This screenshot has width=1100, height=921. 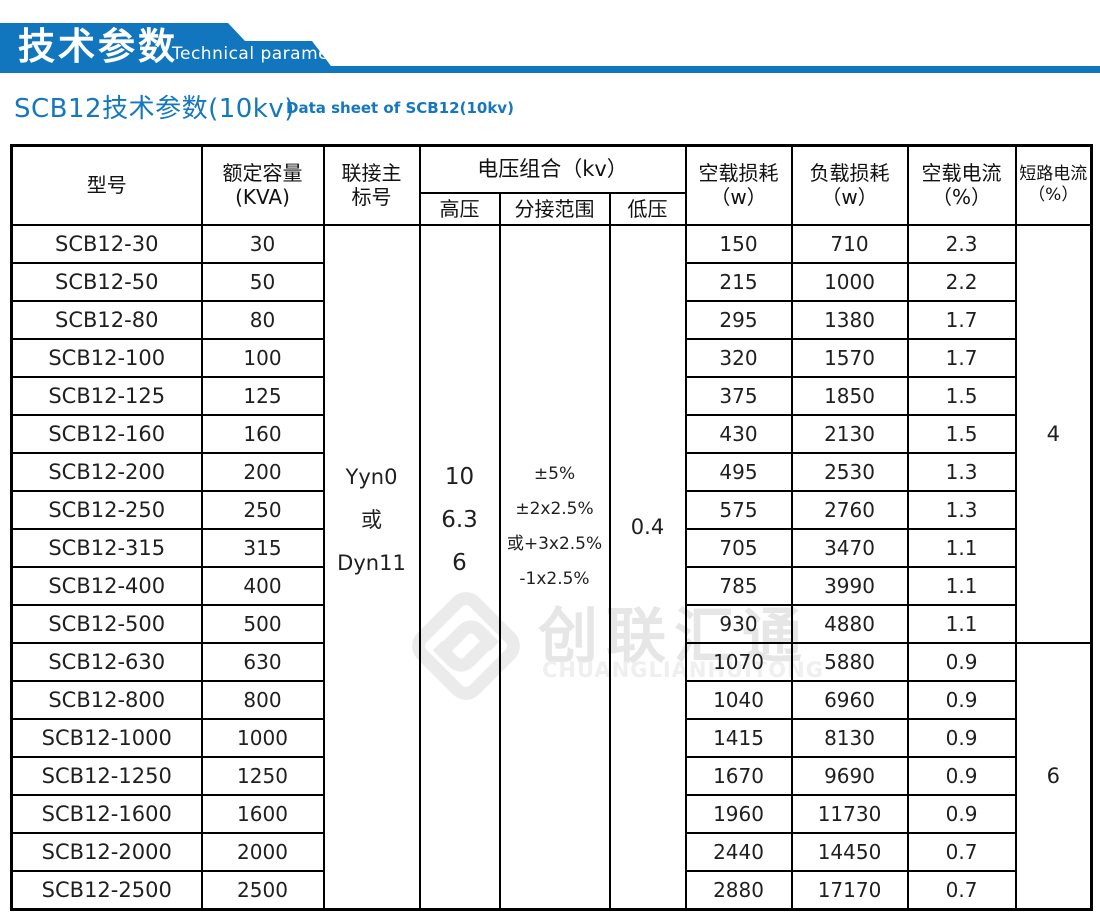 I want to click on table-row: SCB12-500 500 930 4880 1.1, so click(x=551, y=624).